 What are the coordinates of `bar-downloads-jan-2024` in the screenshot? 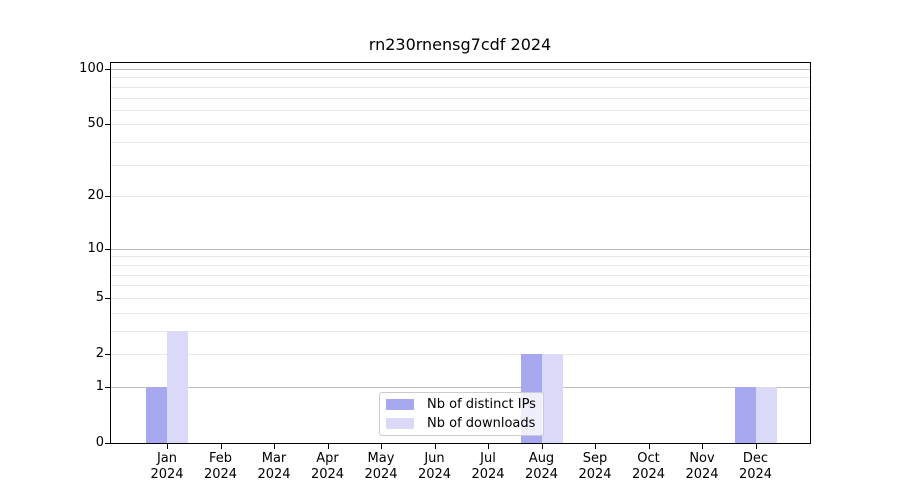 It's located at (177, 386).